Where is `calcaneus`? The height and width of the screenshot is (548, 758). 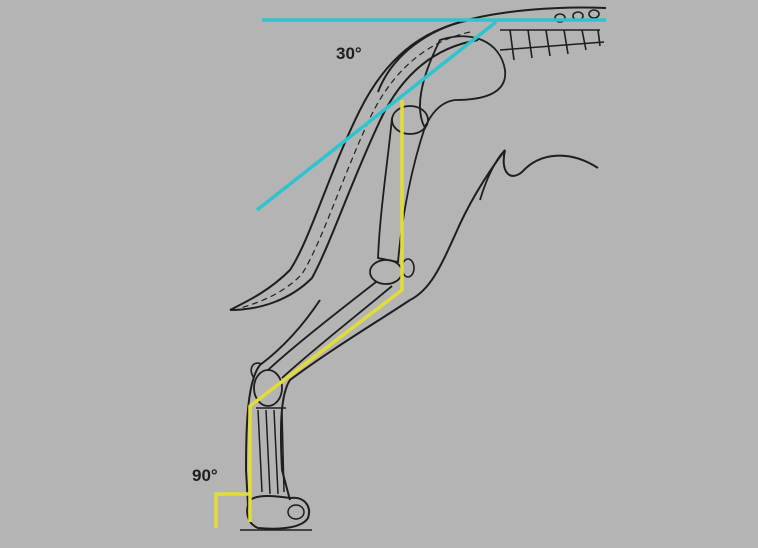 calcaneus is located at coordinates (256, 370).